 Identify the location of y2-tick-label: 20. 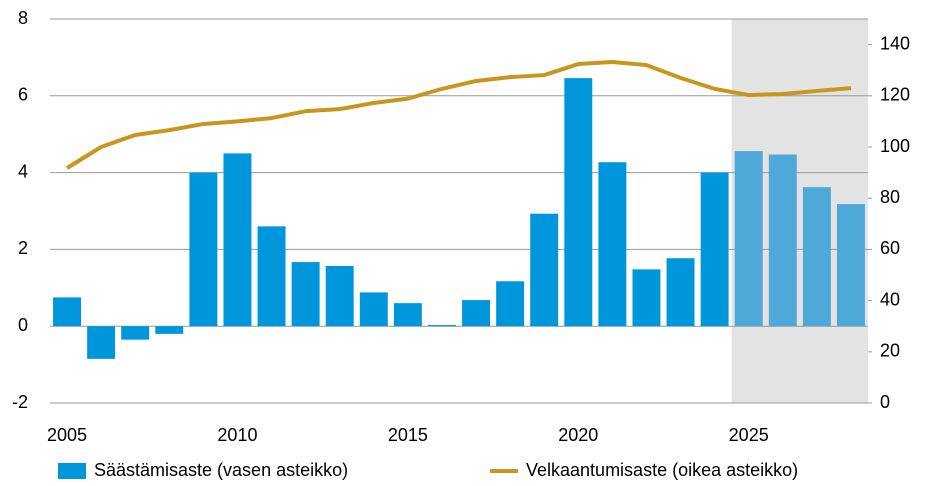
(890, 351).